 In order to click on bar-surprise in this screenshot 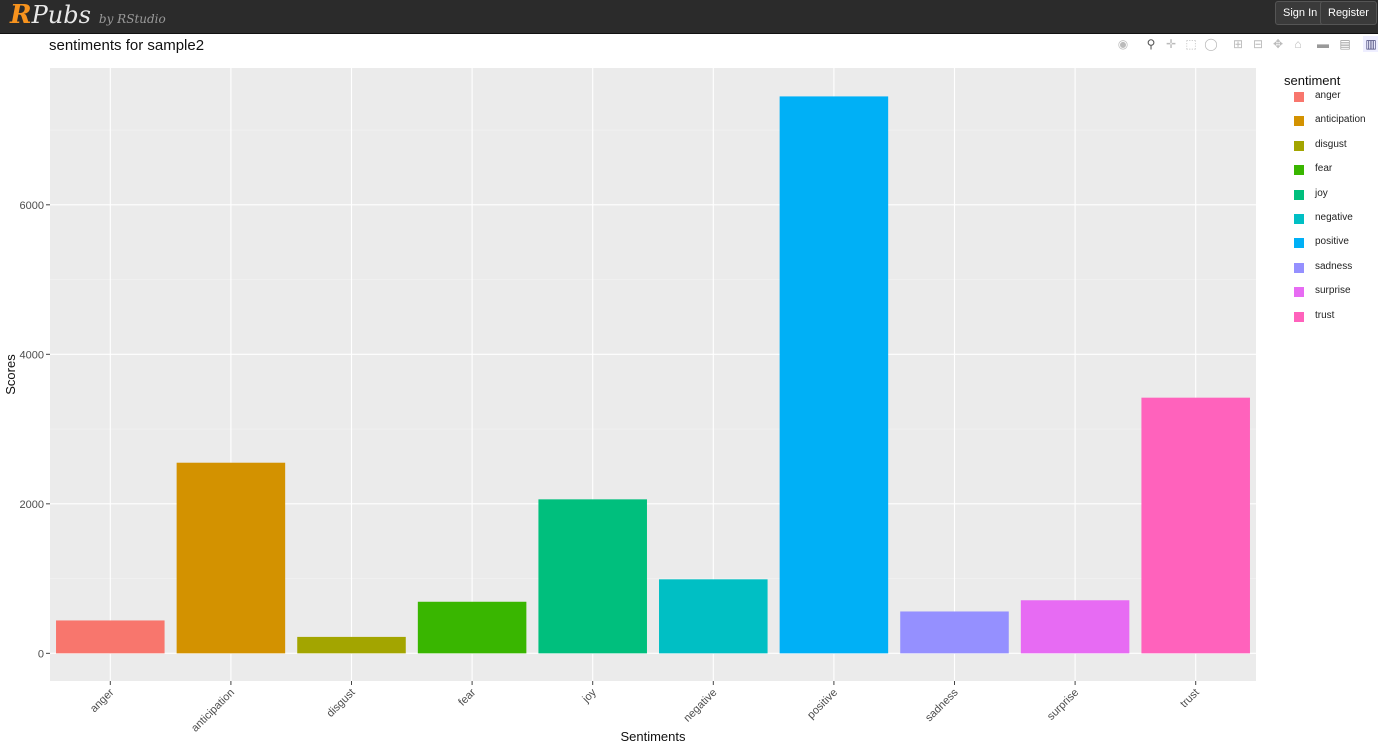, I will do `click(1075, 627)`.